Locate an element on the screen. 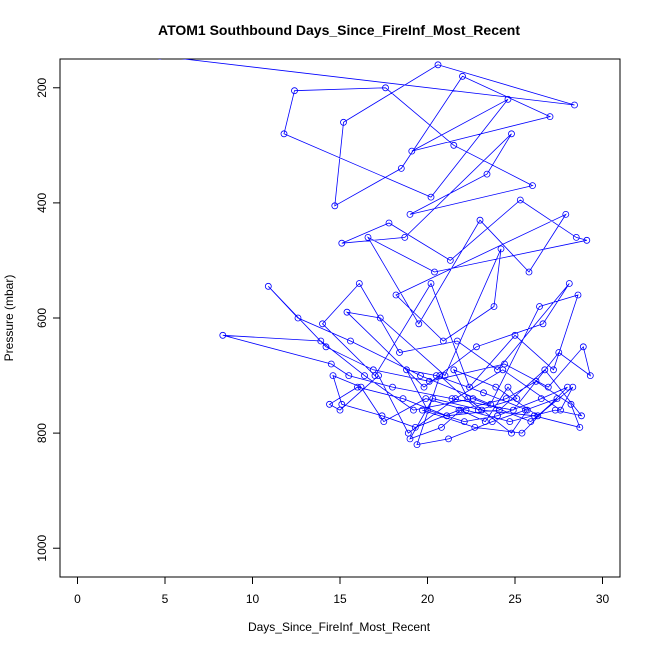  x-tick-label: 15 is located at coordinates (340, 599).